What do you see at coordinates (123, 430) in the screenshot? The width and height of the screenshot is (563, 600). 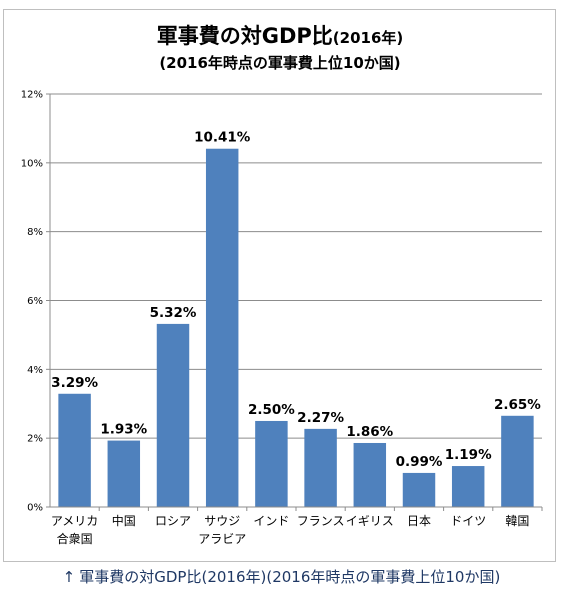 I see `data-label: 1.93%` at bounding box center [123, 430].